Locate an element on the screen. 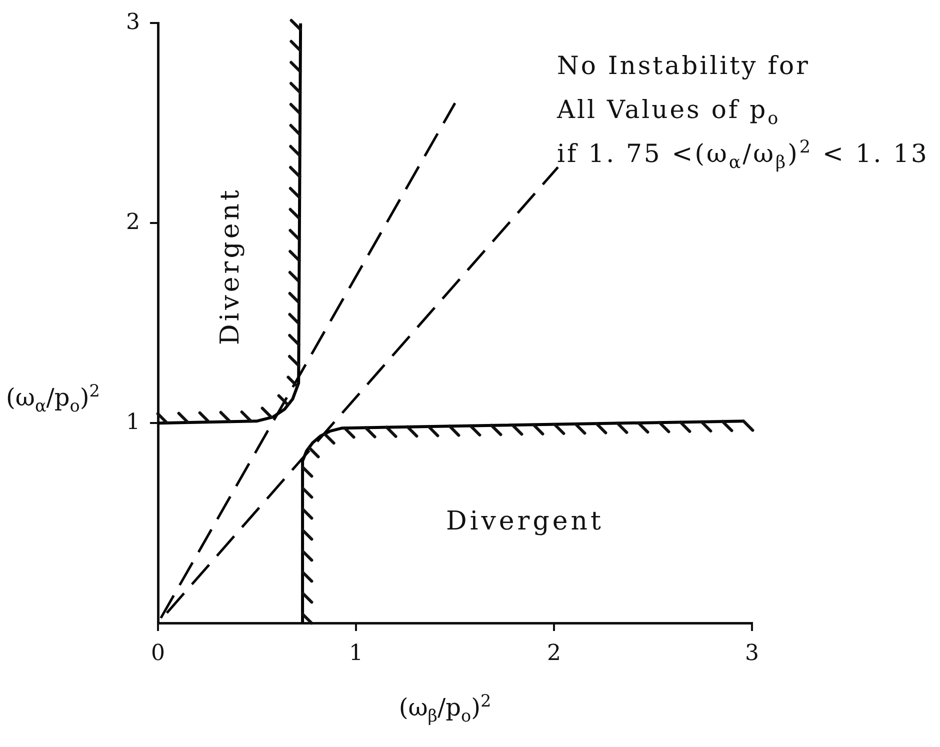 The height and width of the screenshot is (747, 940). x-axis-title: (ω$_{β}$/p$_{o}$)$^{2}$ is located at coordinates (445, 708).